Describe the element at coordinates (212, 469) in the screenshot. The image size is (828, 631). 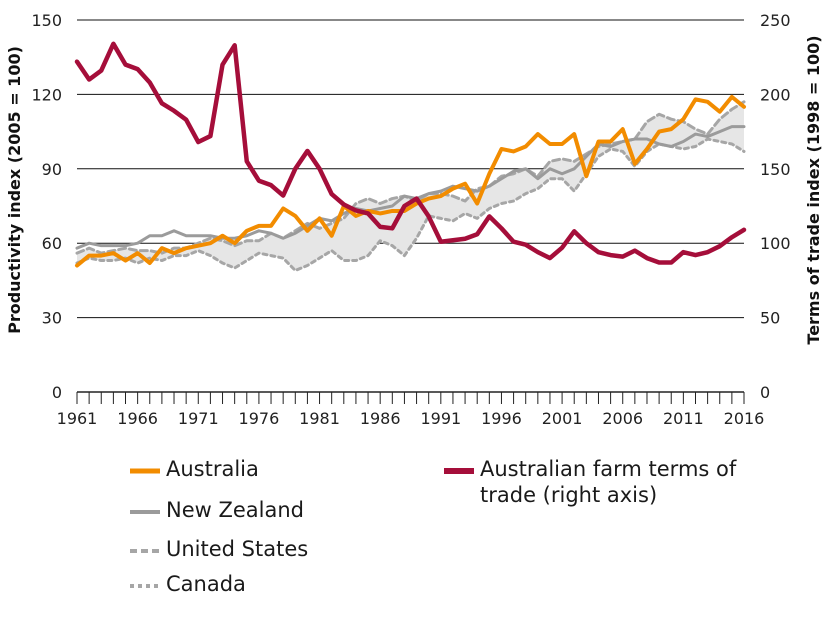
I see `legend-label-australia: Australia` at that location.